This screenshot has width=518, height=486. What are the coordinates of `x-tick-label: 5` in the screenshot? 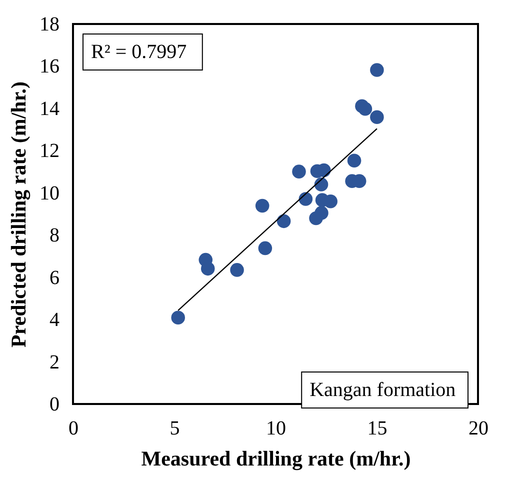 It's located at (175, 429).